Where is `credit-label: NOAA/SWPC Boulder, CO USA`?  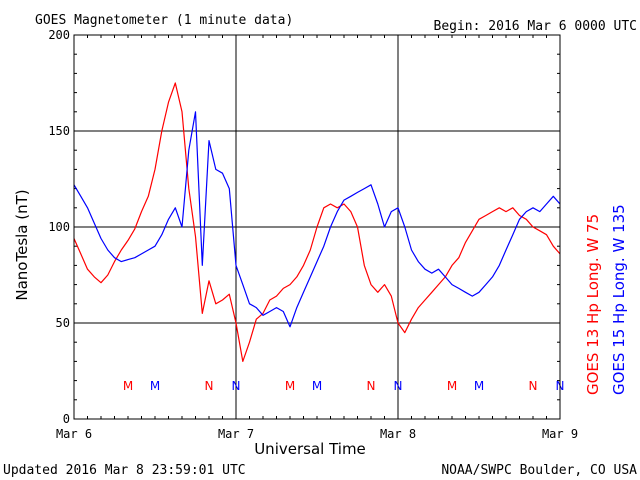 credit-label: NOAA/SWPC Boulder, CO USA is located at coordinates (539, 470).